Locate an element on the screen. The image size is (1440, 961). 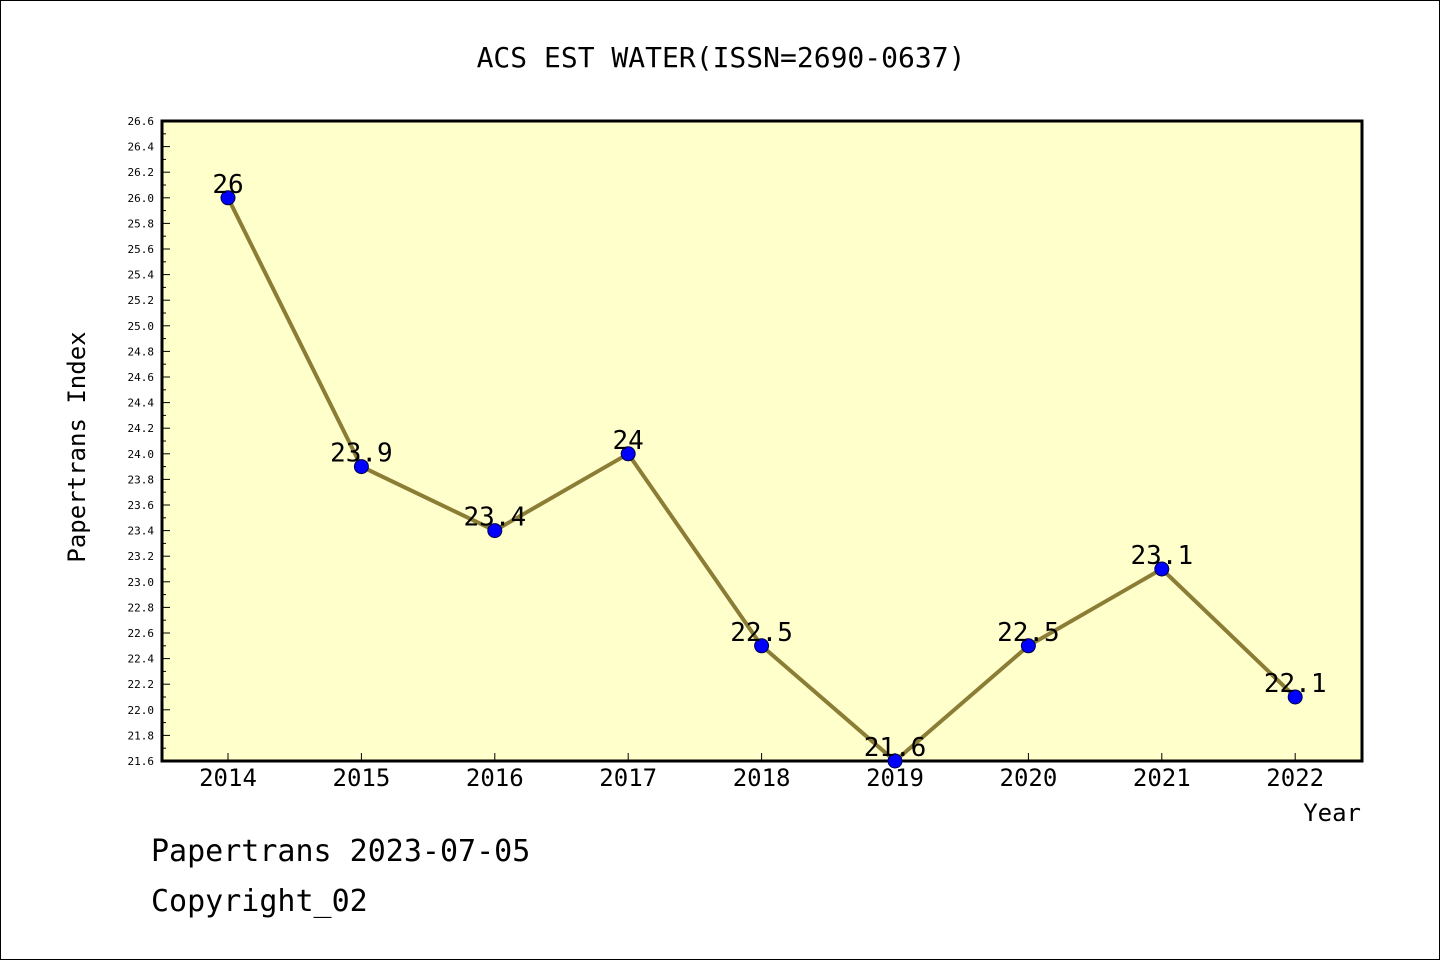
y-tick-label: 24.8 is located at coordinates (141, 351).